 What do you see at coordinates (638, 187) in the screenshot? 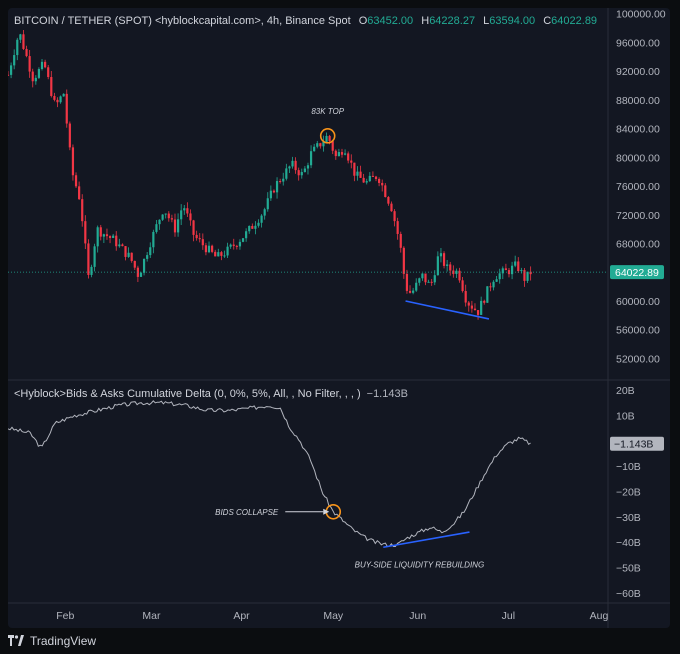
I see `price-tick-label: 76000.00` at bounding box center [638, 187].